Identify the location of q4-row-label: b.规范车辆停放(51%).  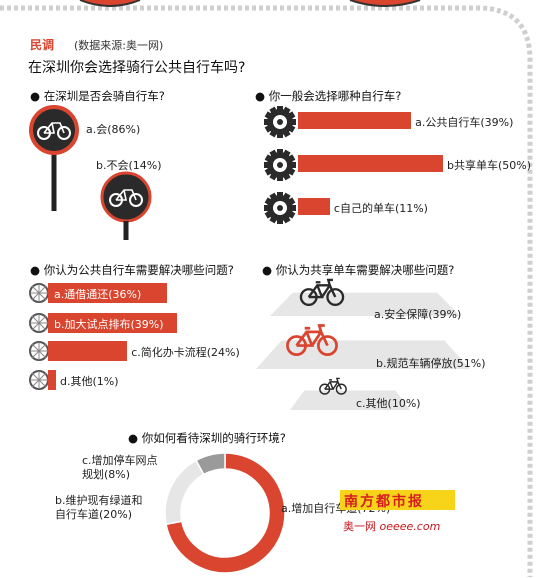
(431, 363).